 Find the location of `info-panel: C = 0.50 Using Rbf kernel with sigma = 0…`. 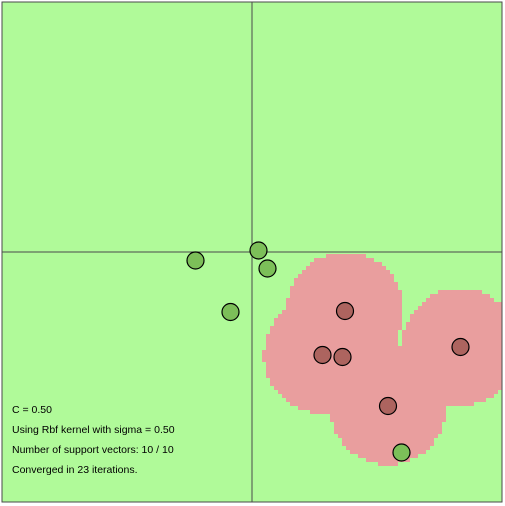

info-panel: C = 0.50 Using Rbf kernel with sigma = 0… is located at coordinates (93, 440).